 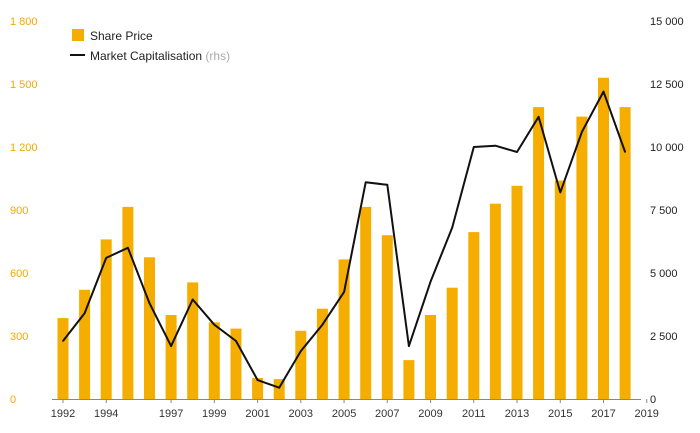 What do you see at coordinates (430, 282) in the screenshot?
I see `line-point-2009` at bounding box center [430, 282].